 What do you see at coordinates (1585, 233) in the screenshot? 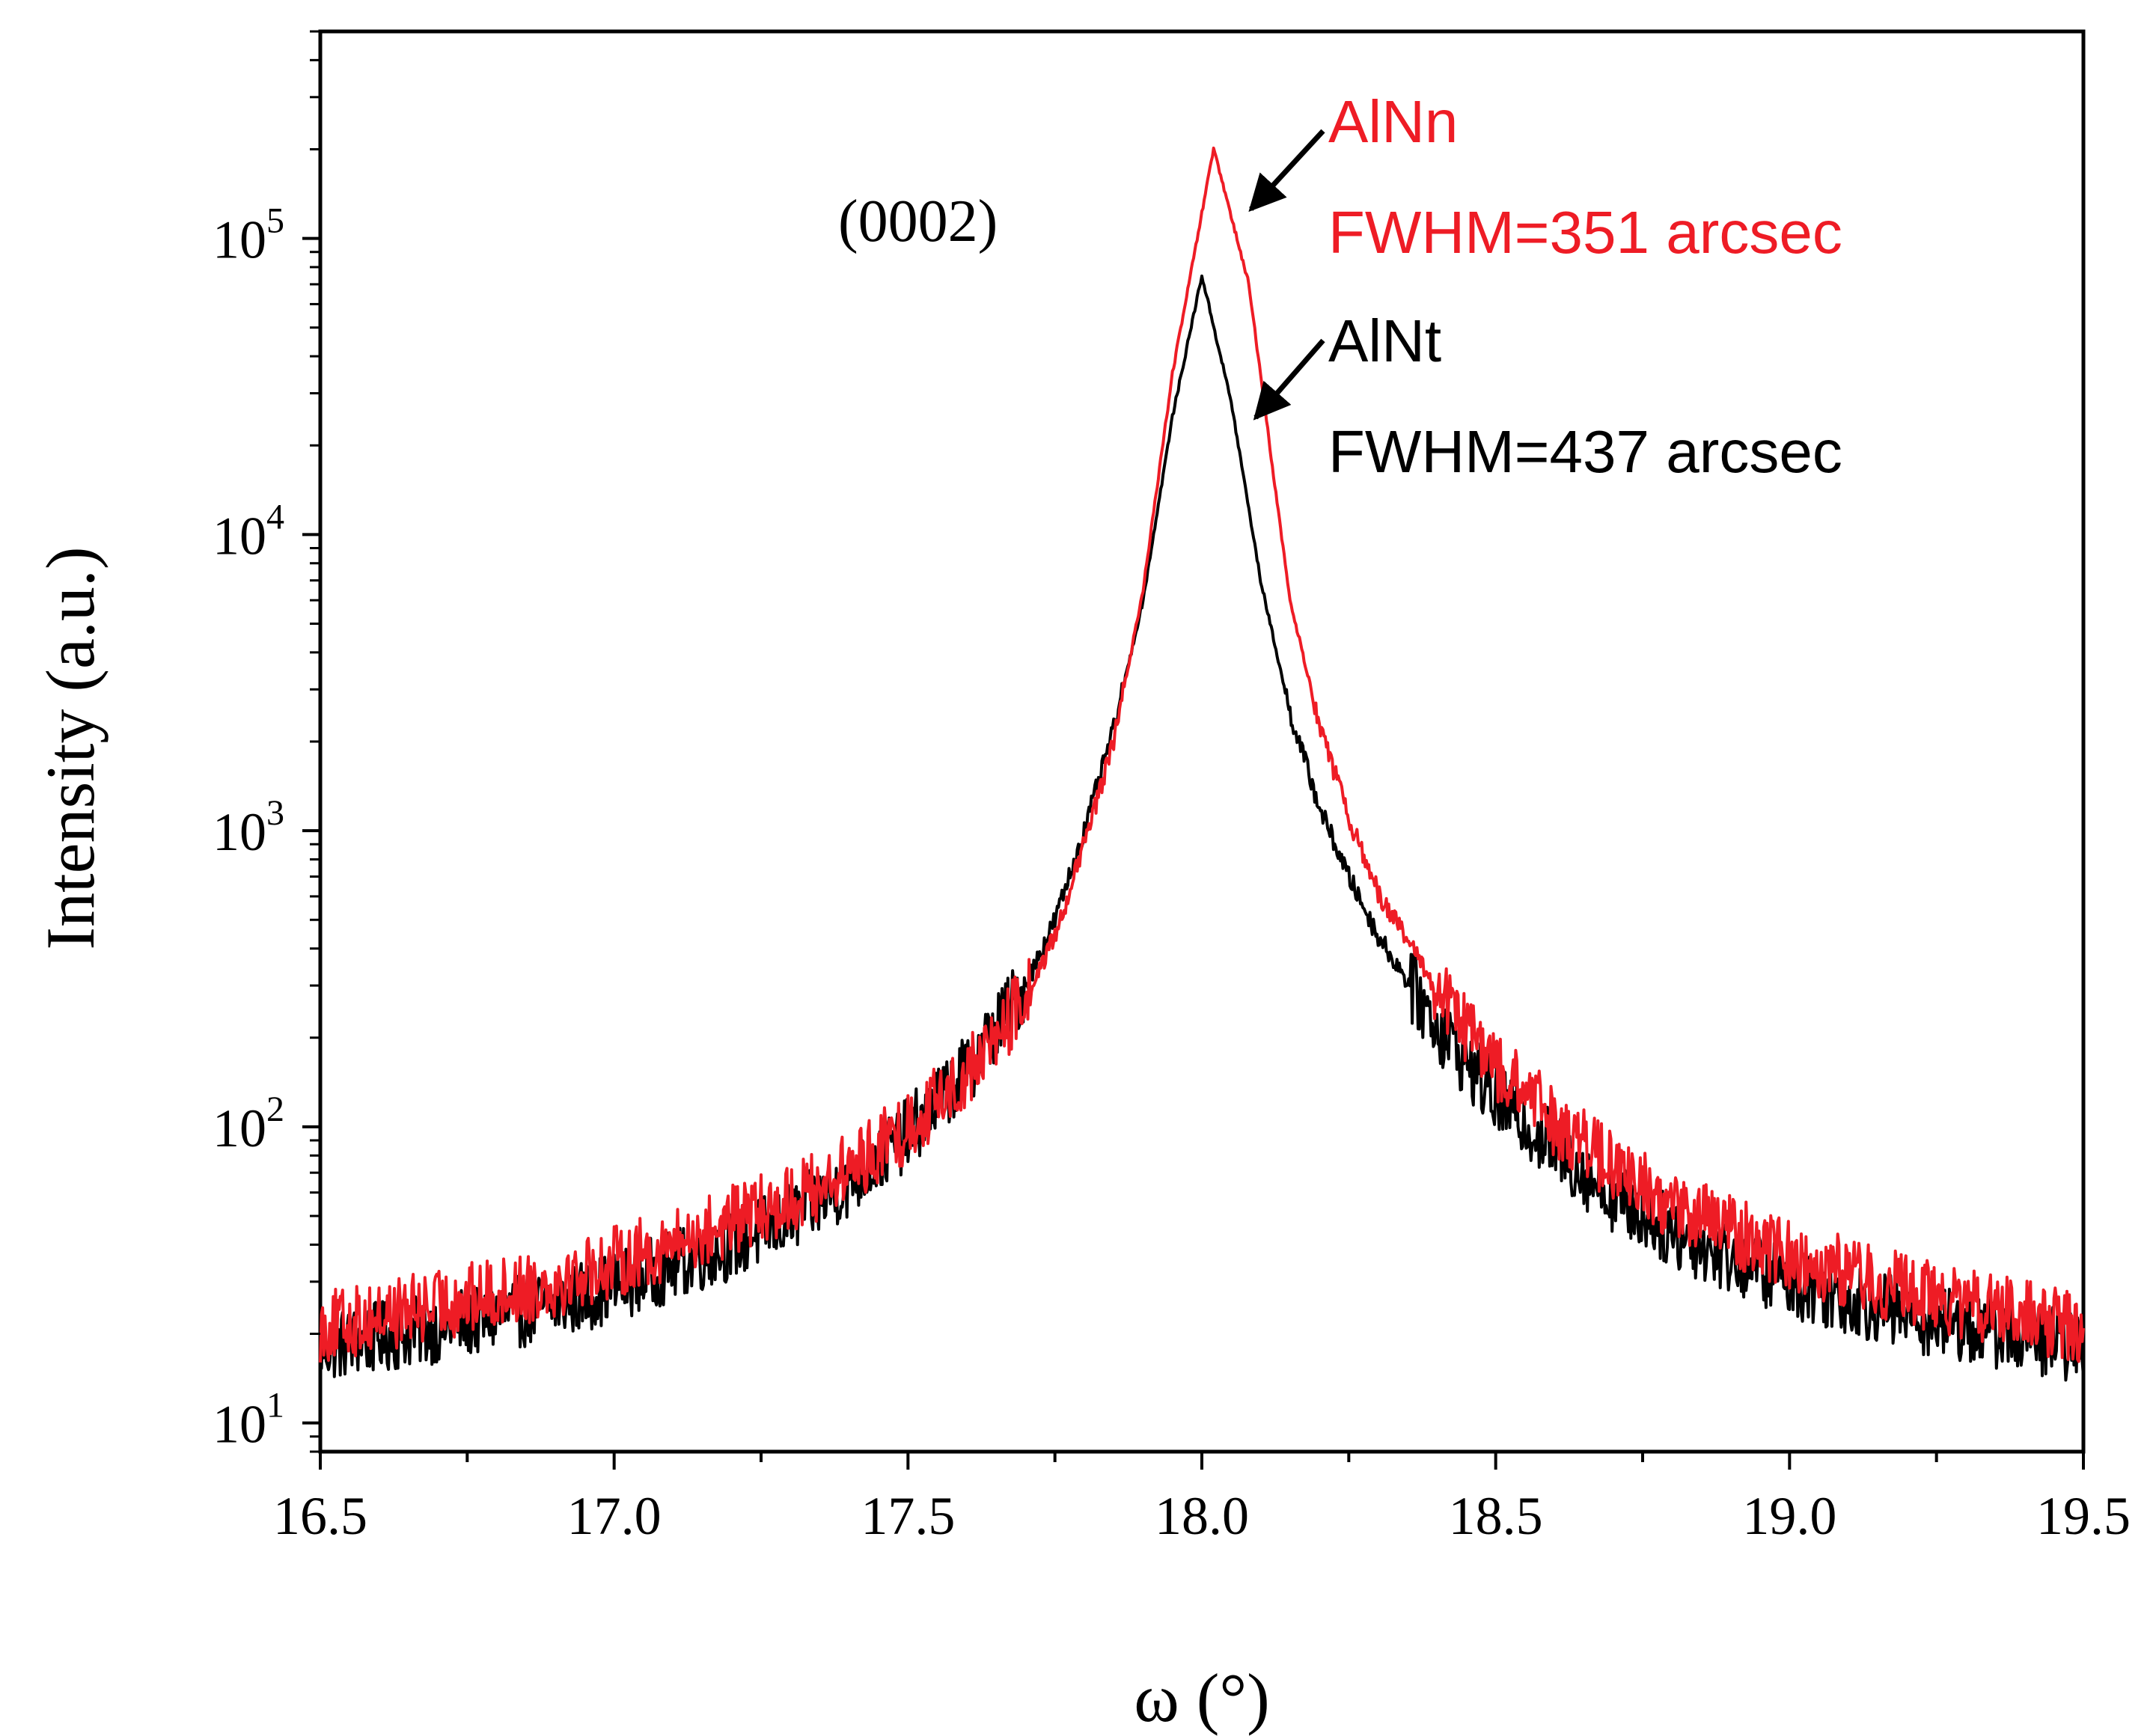
I see `annotation-text: FWHM=351 arcsec` at bounding box center [1585, 233].